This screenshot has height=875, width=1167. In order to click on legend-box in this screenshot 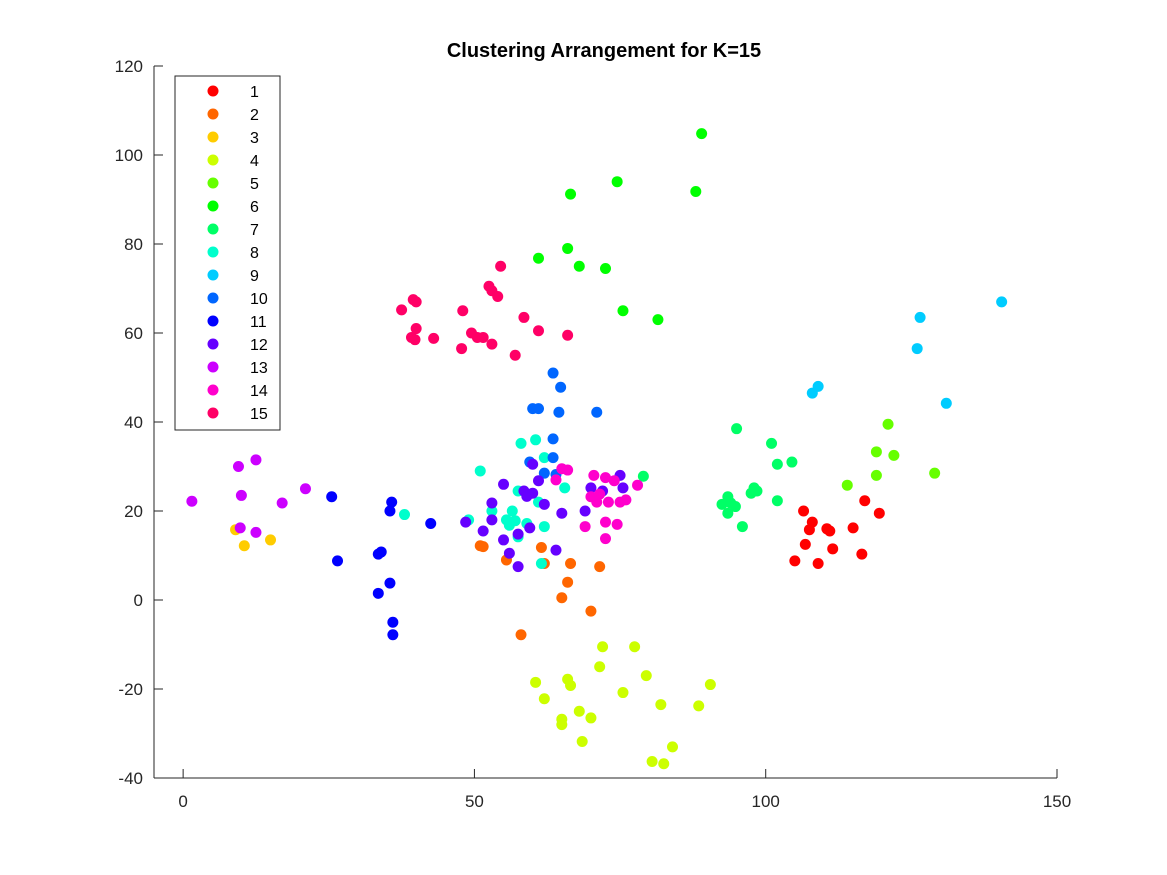, I will do `click(227, 253)`.